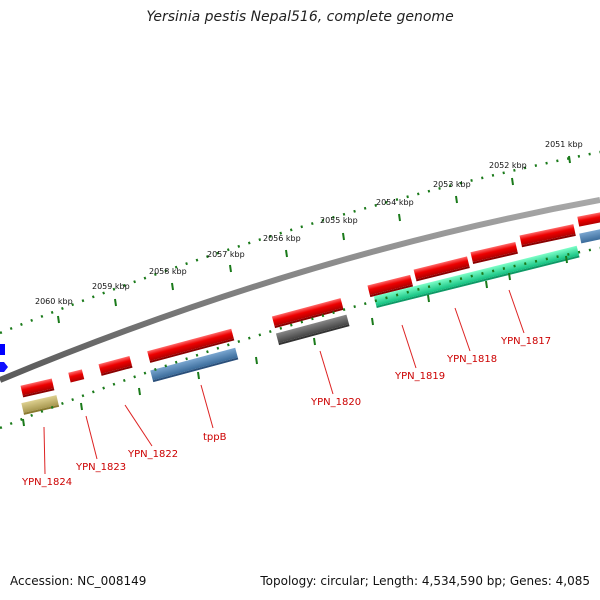 This screenshot has width=600, height=600. What do you see at coordinates (471, 359) in the screenshot?
I see `gene-label-ypn-1818: YPN_1818` at bounding box center [471, 359].